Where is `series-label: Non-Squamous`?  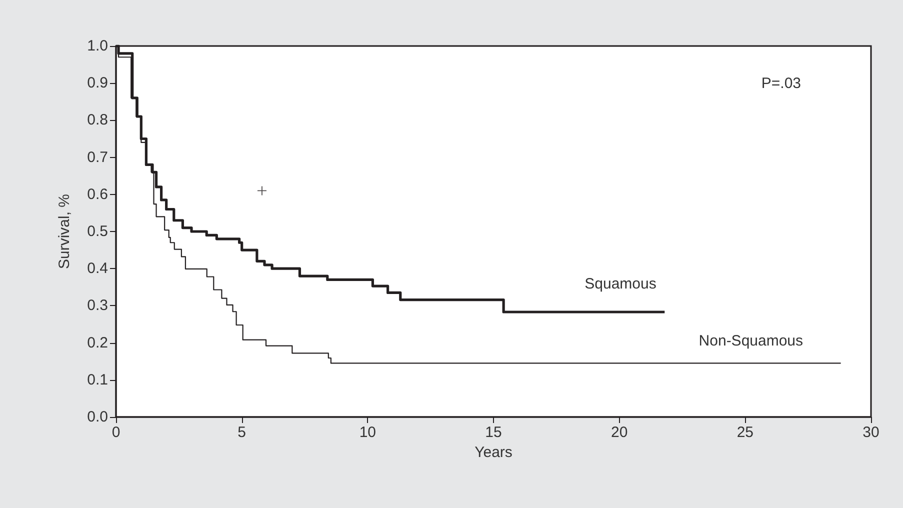 series-label: Non-Squamous is located at coordinates (751, 341).